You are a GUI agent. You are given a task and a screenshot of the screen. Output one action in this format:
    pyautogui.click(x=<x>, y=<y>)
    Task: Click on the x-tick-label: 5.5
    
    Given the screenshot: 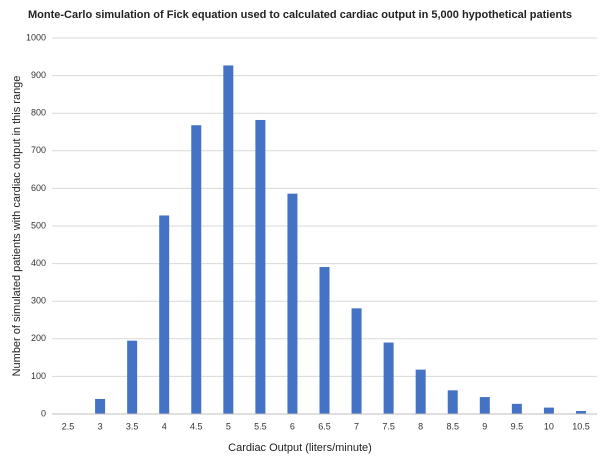 What is the action you would take?
    pyautogui.click(x=260, y=426)
    